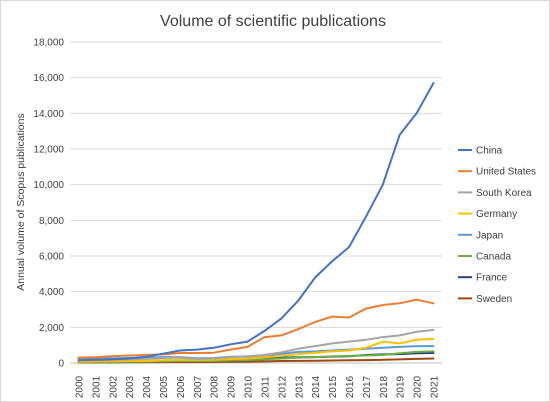  What do you see at coordinates (198, 386) in the screenshot?
I see `x-tick-label: 2007` at bounding box center [198, 386].